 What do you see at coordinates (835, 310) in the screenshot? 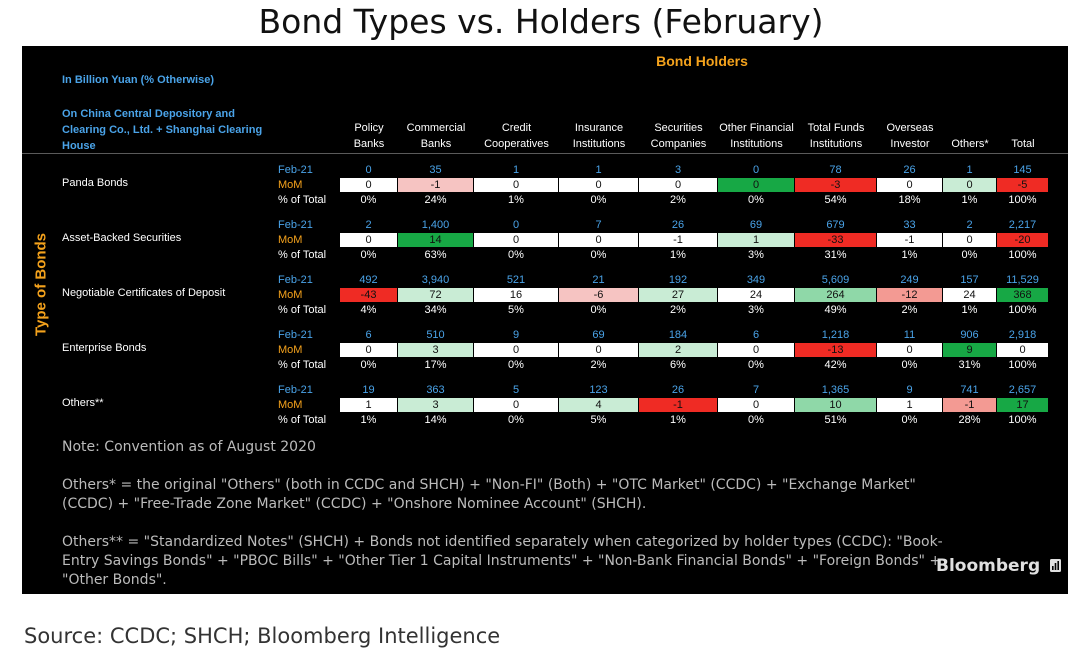
I see `pct-cell: 49%` at bounding box center [835, 310].